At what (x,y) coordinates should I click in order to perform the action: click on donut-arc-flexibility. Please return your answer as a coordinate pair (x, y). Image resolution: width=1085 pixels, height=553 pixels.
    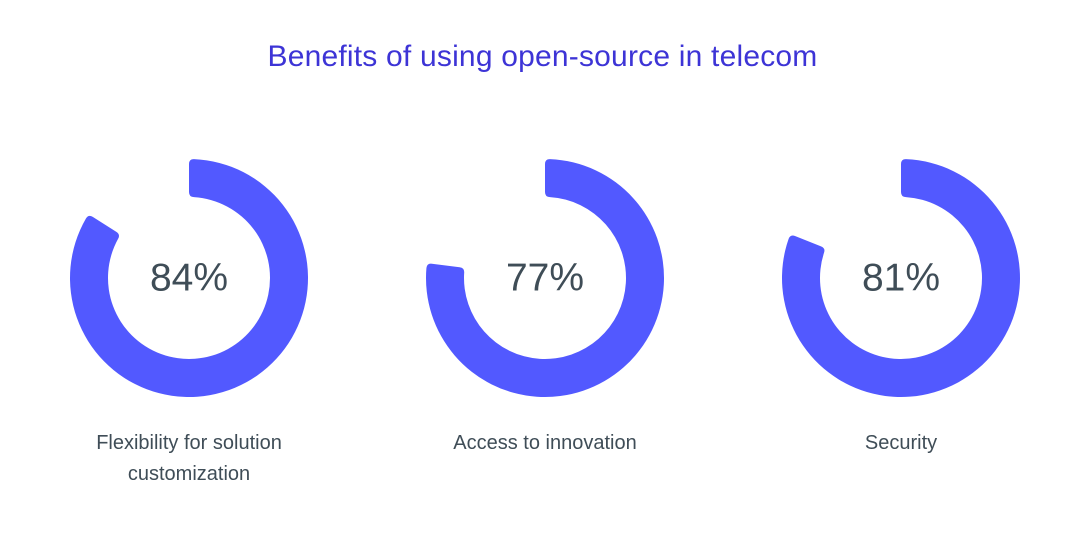
    Looking at the image, I should click on (188, 278).